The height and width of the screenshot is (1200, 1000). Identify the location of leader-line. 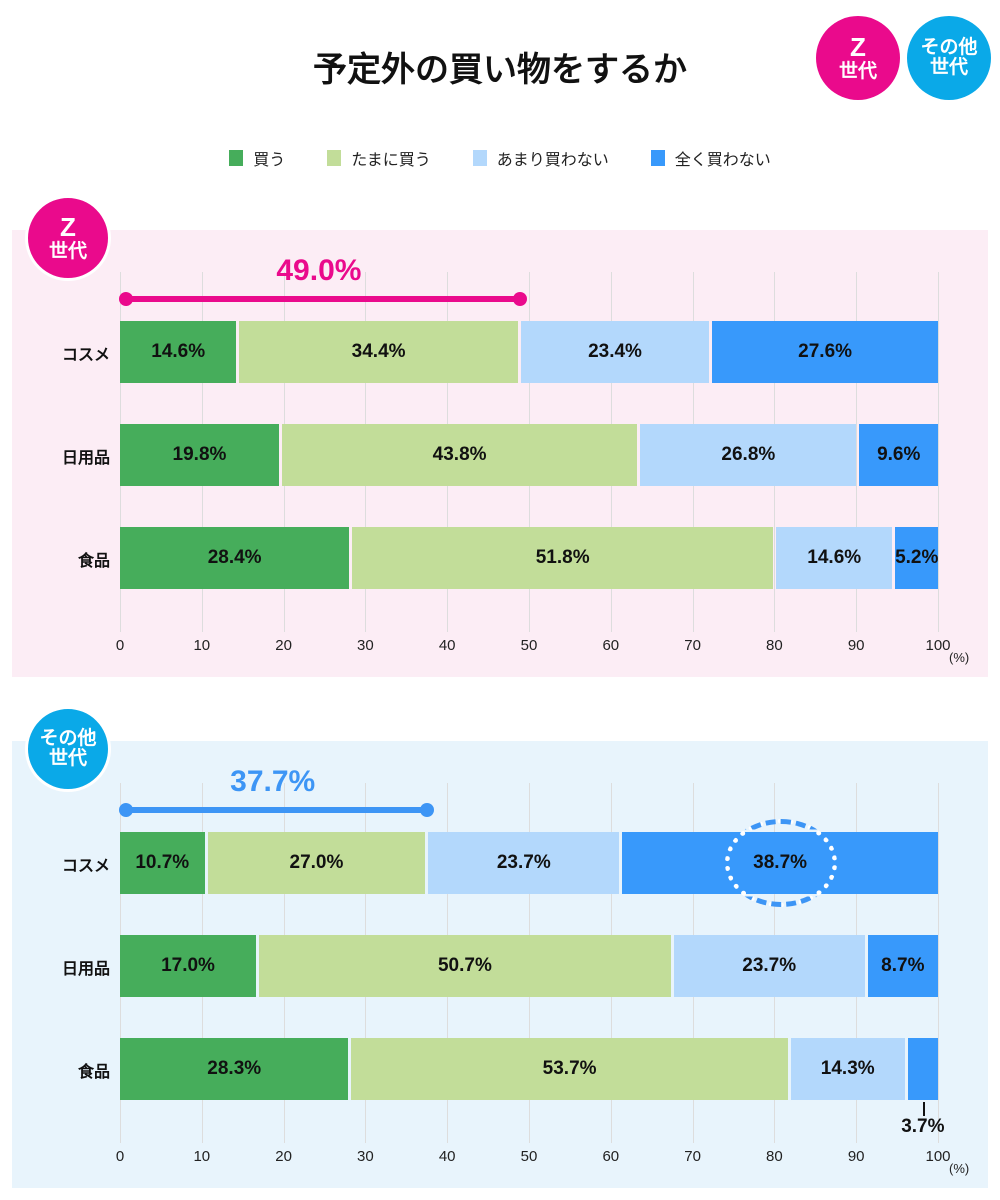
(923, 1109).